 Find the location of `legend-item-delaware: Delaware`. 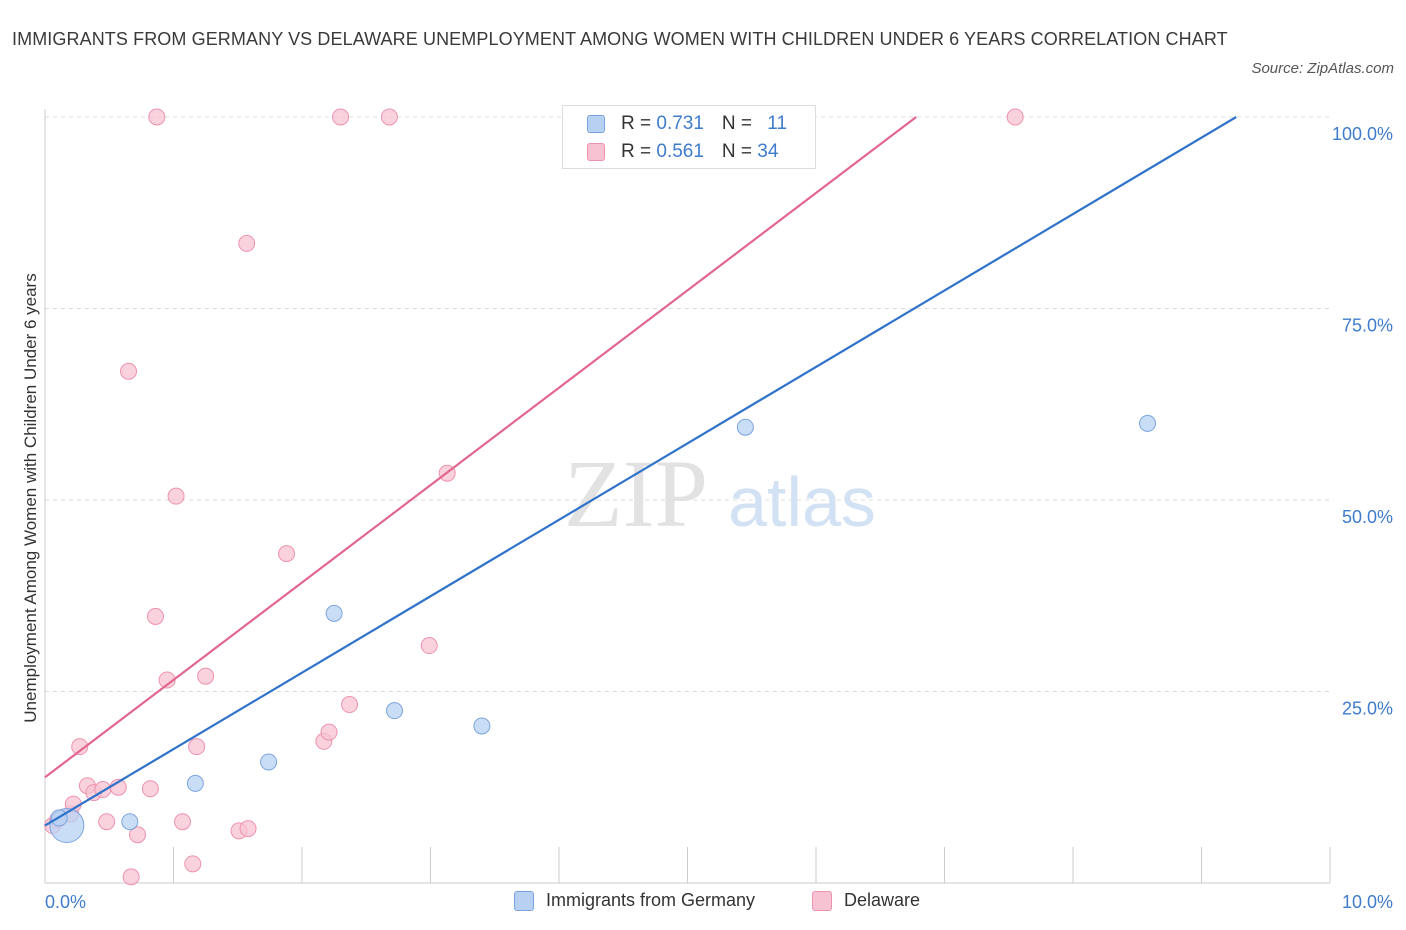

legend-item-delaware: Delaware is located at coordinates (866, 900).